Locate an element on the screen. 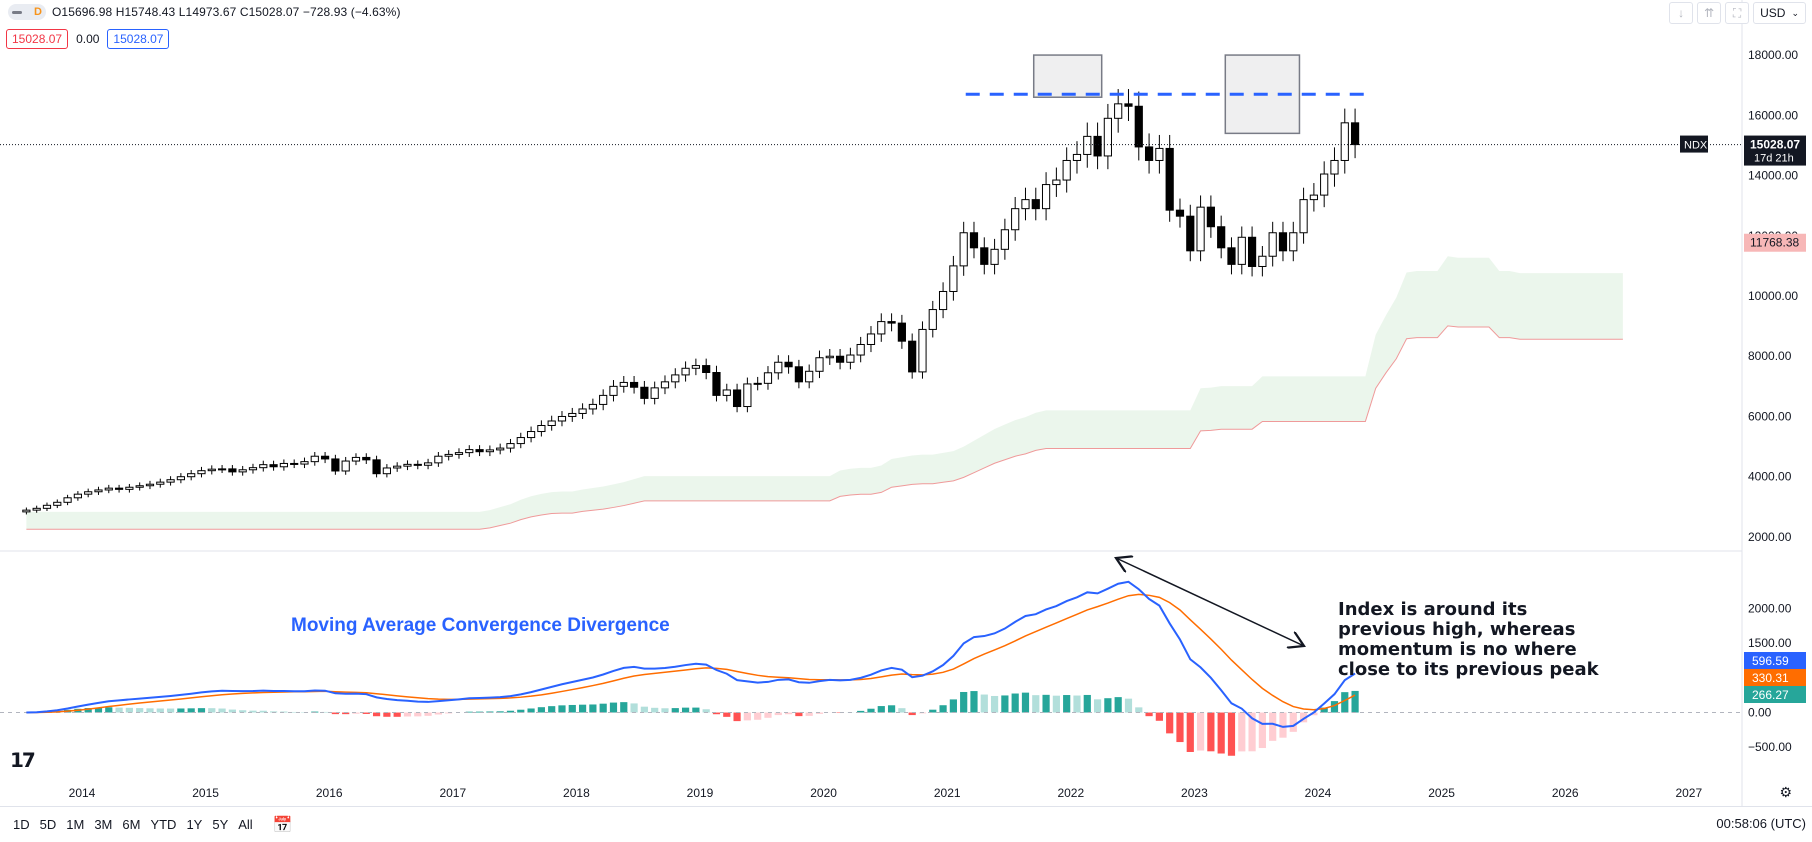  series-visibility-toggle: D is located at coordinates (27, 12).